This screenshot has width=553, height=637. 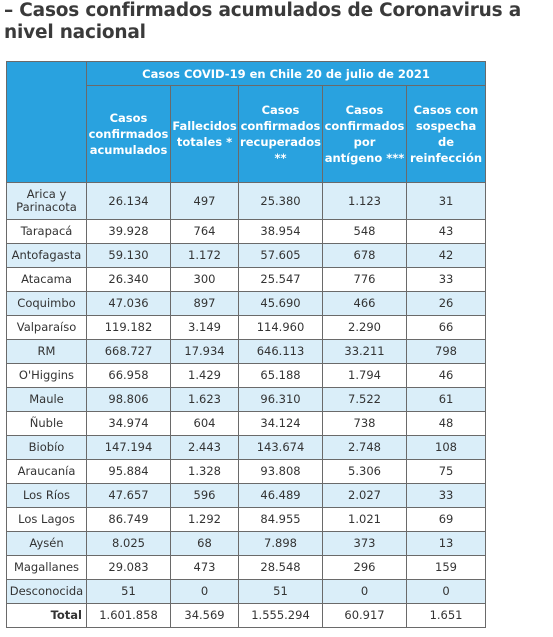 What do you see at coordinates (128, 471) in the screenshot?
I see `value-cell: 95.884` at bounding box center [128, 471].